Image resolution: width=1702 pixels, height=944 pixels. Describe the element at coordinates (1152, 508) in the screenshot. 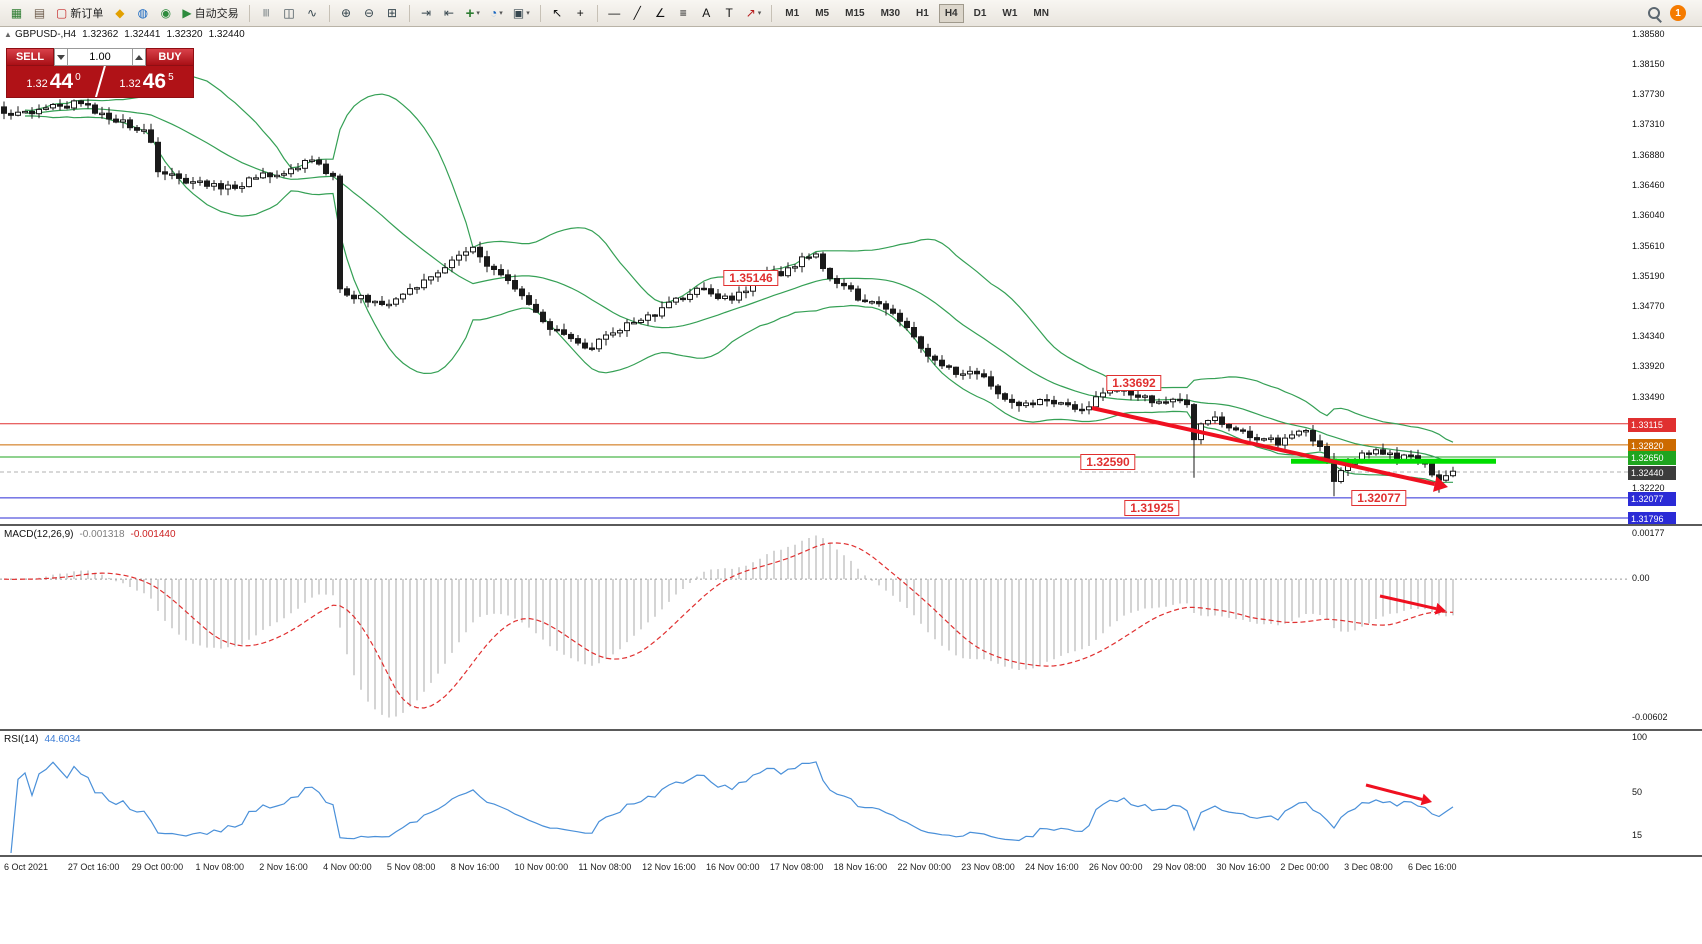

I see `price-annotation: 1.31925` at that location.